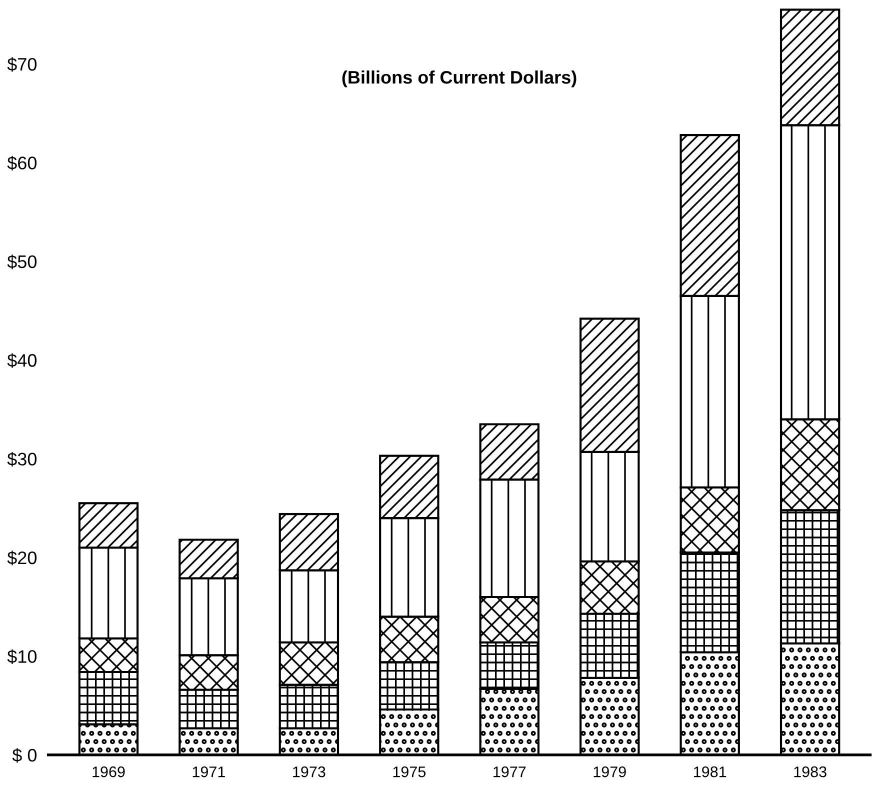 The image size is (879, 798). Describe the element at coordinates (22, 459) in the screenshot. I see `y-tick-label: $30` at that location.